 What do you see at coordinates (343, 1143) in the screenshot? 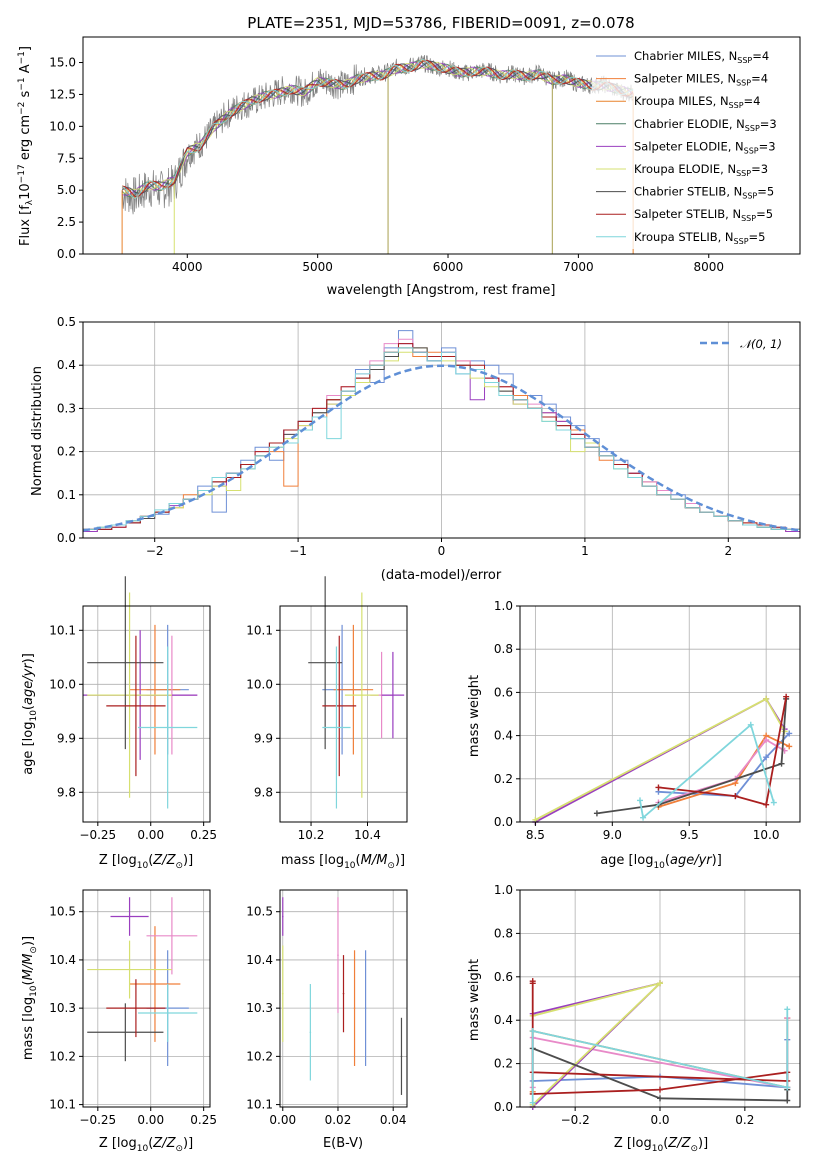
I see `p7-x-label: E(B-V)` at bounding box center [343, 1143].